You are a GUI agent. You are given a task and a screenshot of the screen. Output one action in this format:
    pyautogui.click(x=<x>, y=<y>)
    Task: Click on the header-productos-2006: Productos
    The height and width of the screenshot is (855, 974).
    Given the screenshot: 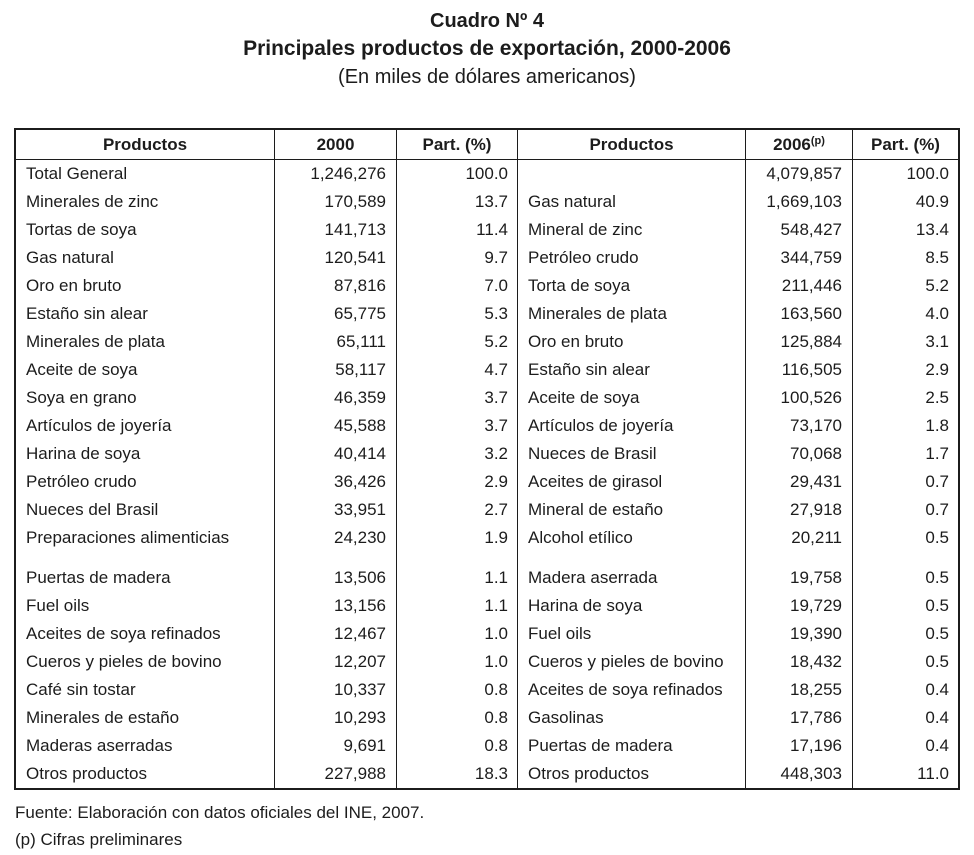 What is the action you would take?
    pyautogui.click(x=632, y=145)
    